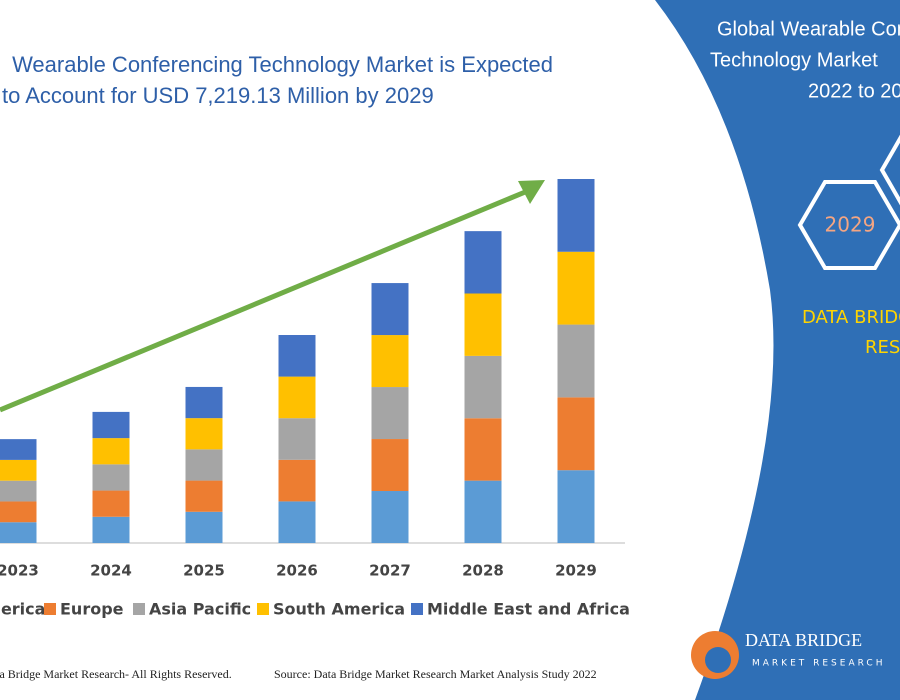 Image resolution: width=900 pixels, height=700 pixels. I want to click on trend-arrow-head, so click(531, 192).